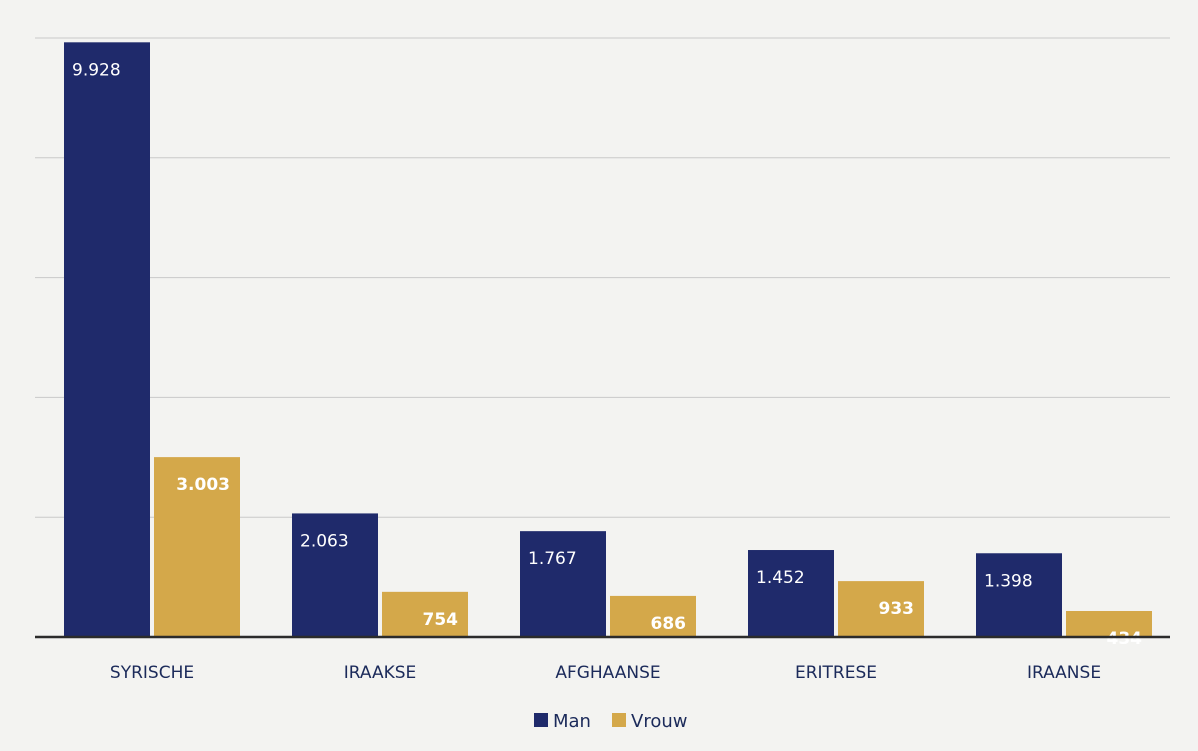 This screenshot has height=751, width=1198. I want to click on bar-man-afghaanse, so click(563, 584).